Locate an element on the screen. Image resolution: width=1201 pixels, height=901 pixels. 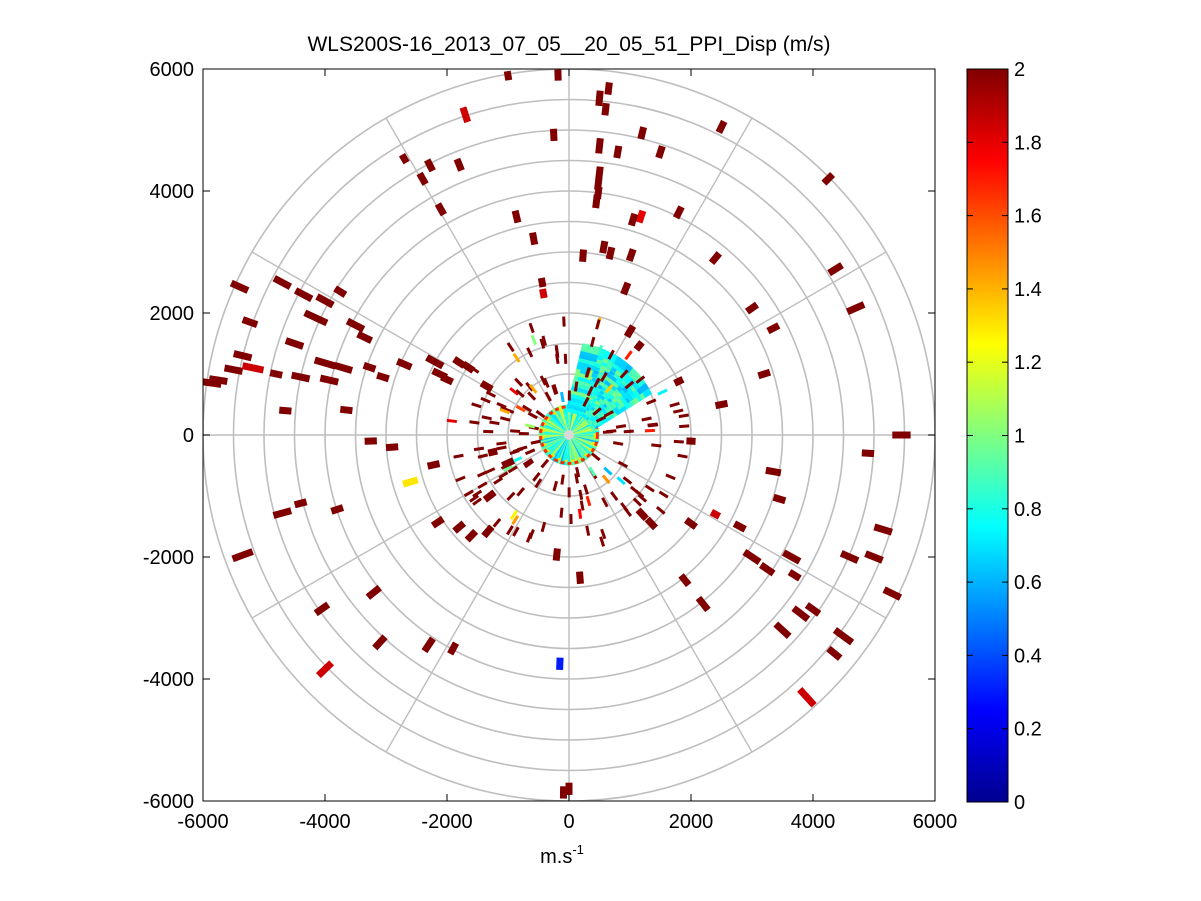
colorbar-tick-label: 1 is located at coordinates (1019, 437).